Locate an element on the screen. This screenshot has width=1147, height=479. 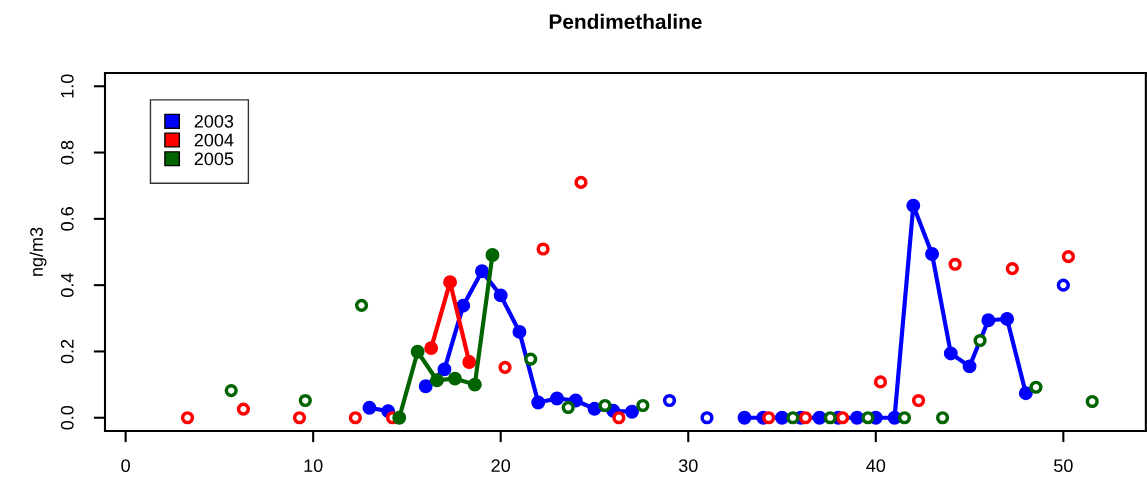
y-tick-label: 0.2 is located at coordinates (67, 351).